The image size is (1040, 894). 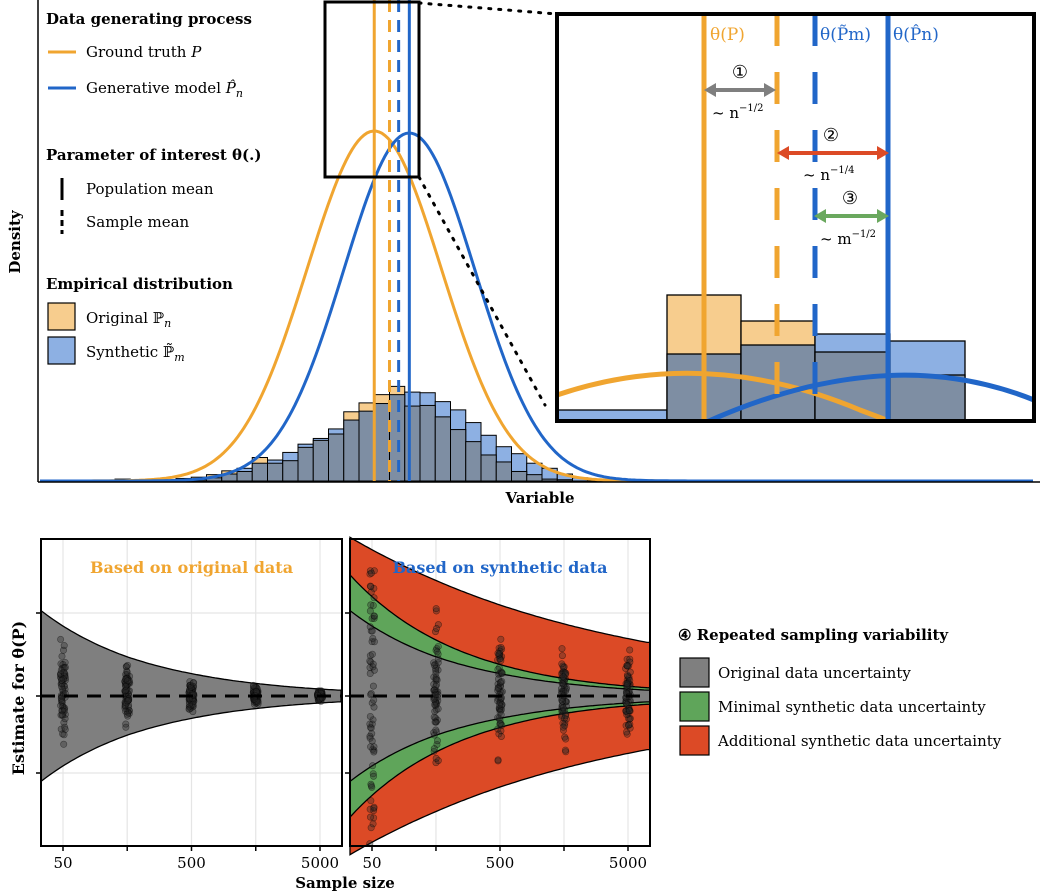 What do you see at coordinates (859, 741) in the screenshot?
I see `legend-item-additional-uncertainty: Additional synthetic data uncertainty` at bounding box center [859, 741].